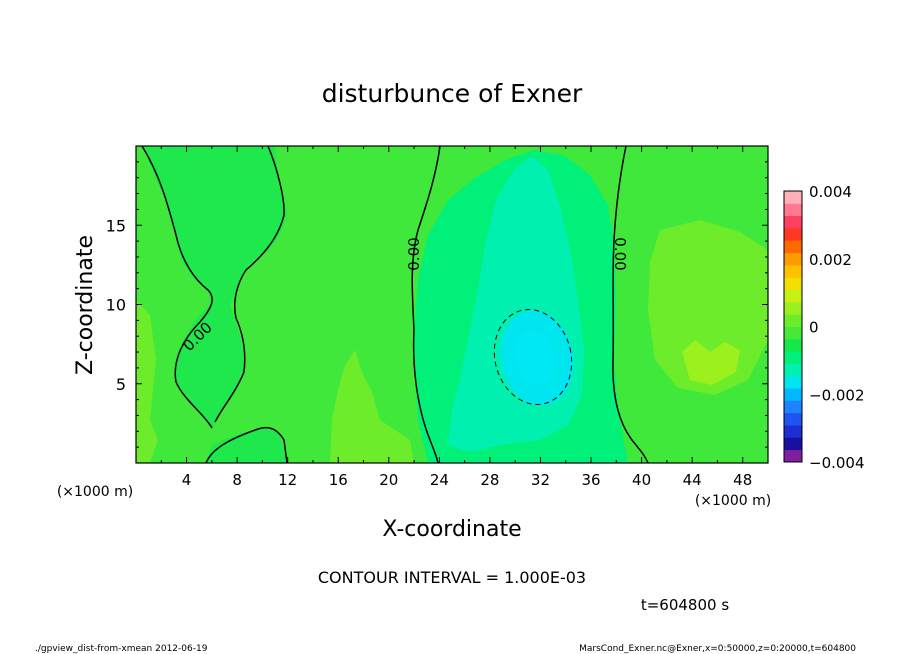  I want to click on x-tick-label: 36, so click(590, 480).